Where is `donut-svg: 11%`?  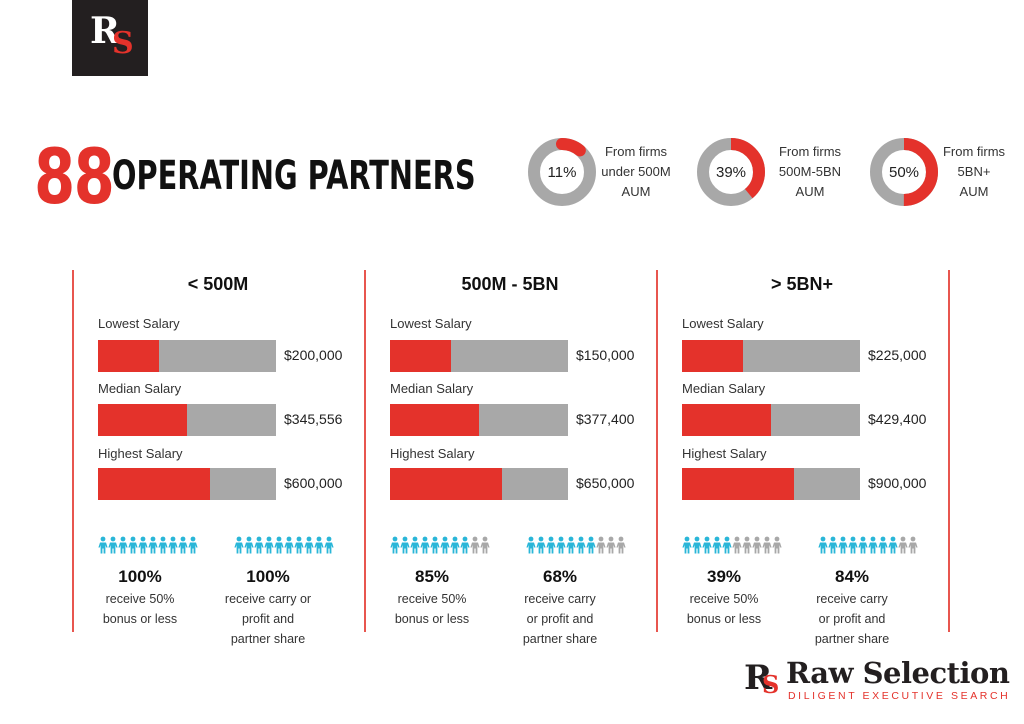
donut-svg: 11% is located at coordinates (562, 172).